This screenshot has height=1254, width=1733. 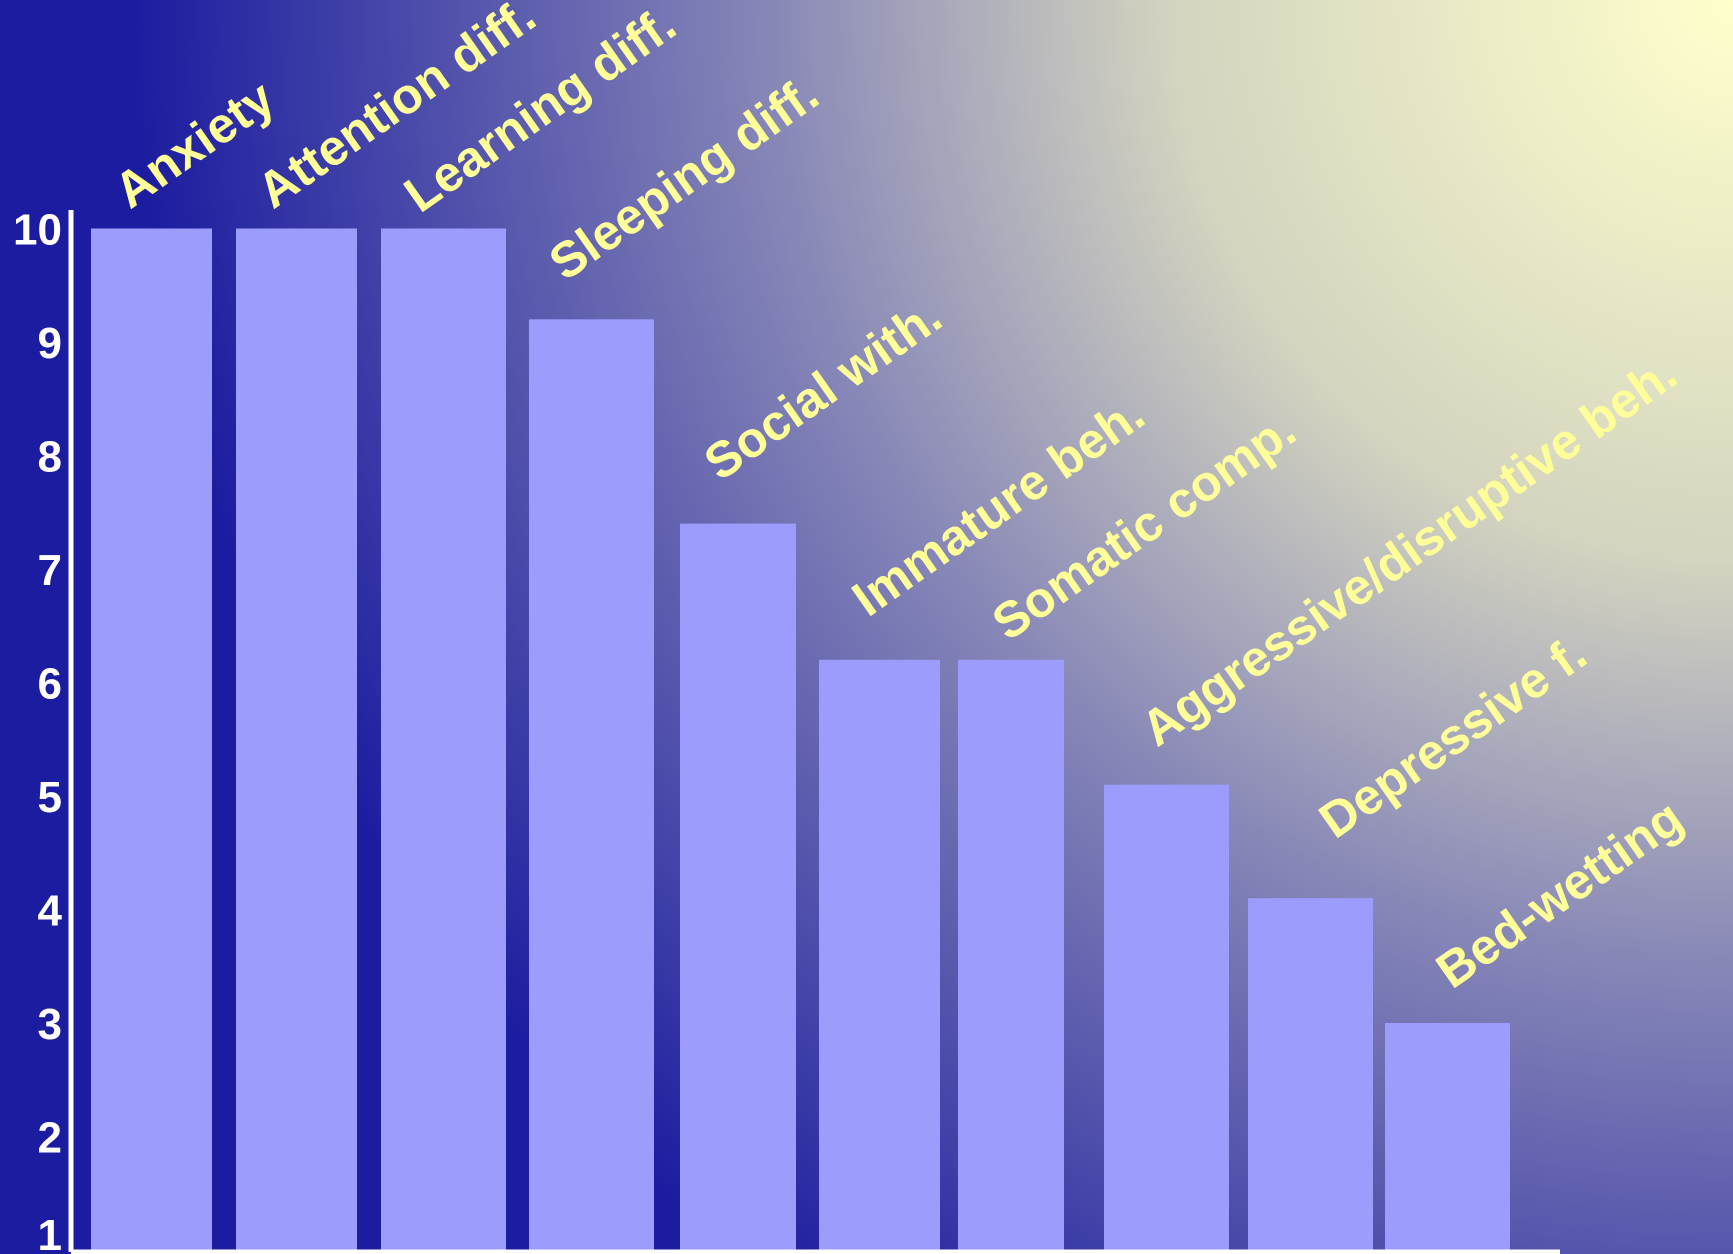 What do you see at coordinates (1447, 1136) in the screenshot?
I see `bar-bed-wetting` at bounding box center [1447, 1136].